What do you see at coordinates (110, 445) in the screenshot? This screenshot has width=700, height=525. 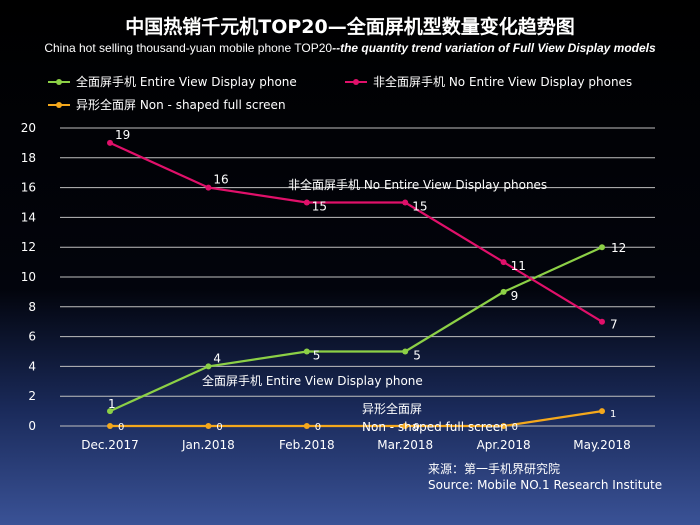 I see `x-tick-label: Dec.2017` at bounding box center [110, 445].